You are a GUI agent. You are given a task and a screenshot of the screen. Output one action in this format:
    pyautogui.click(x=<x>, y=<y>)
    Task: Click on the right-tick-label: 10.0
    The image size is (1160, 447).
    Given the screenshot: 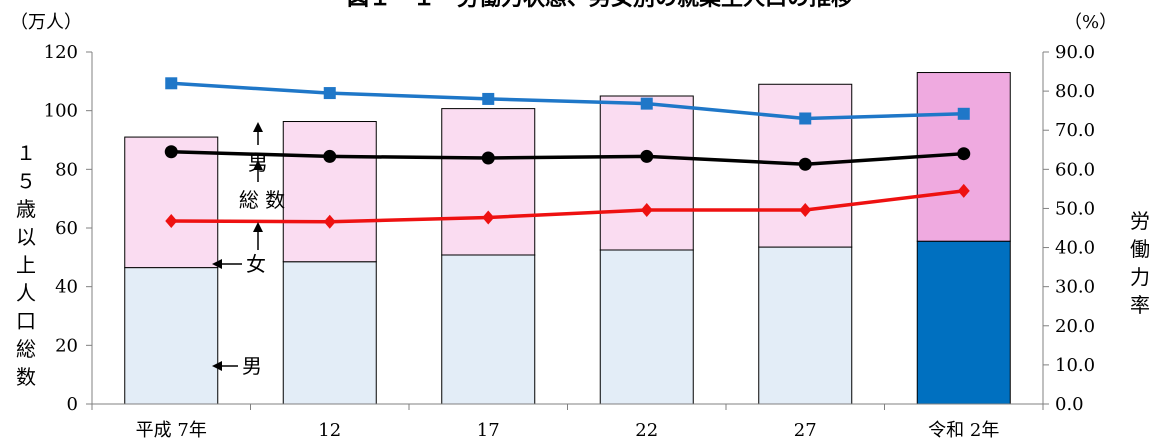 What is the action you would take?
    pyautogui.click(x=1075, y=365)
    